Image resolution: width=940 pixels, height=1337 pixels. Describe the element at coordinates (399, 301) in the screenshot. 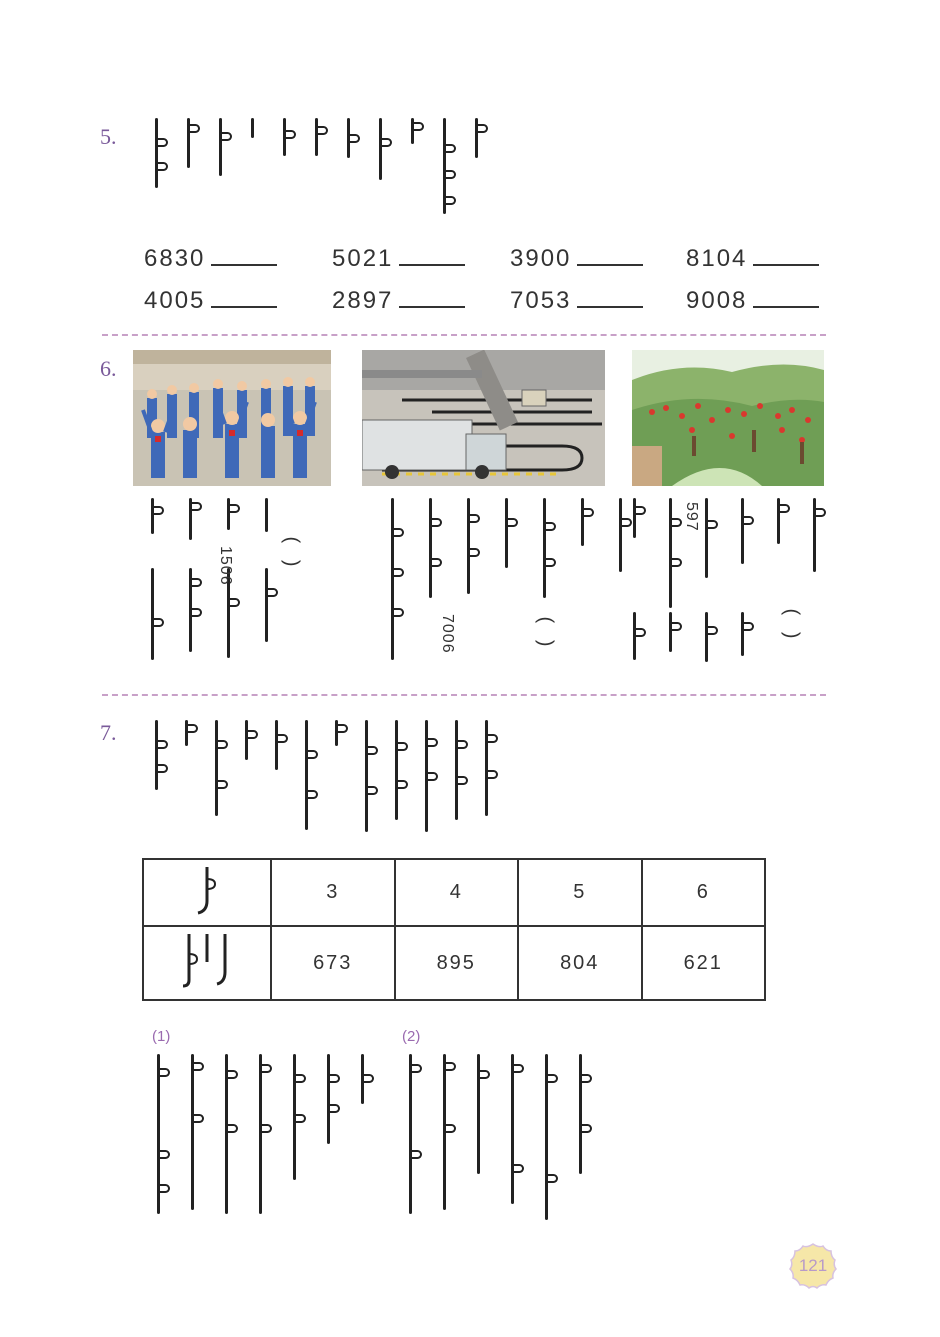

I see `q5-row-2-col-2: 2897` at that location.